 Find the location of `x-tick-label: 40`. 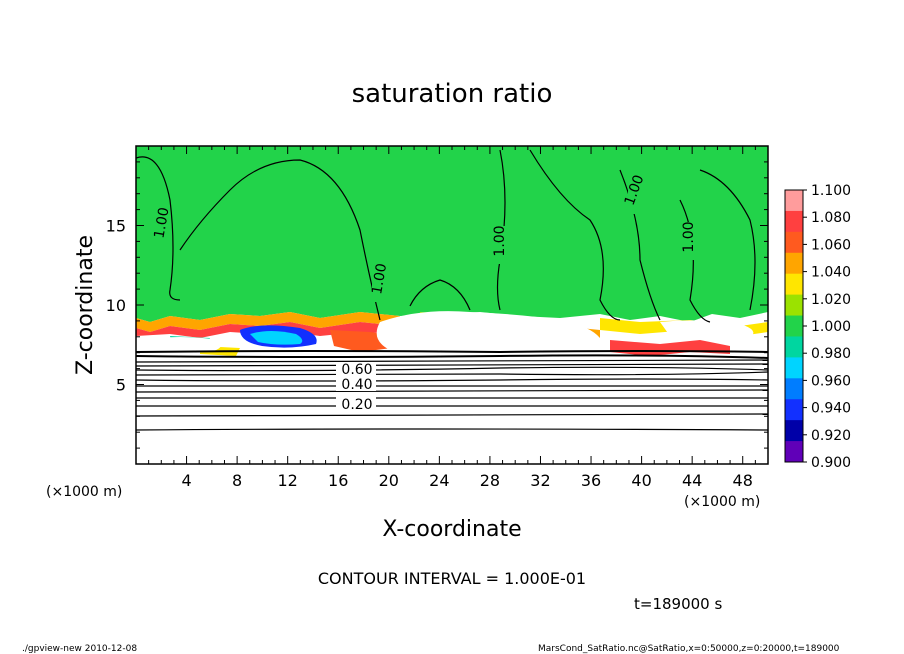

x-tick-label: 40 is located at coordinates (641, 480).